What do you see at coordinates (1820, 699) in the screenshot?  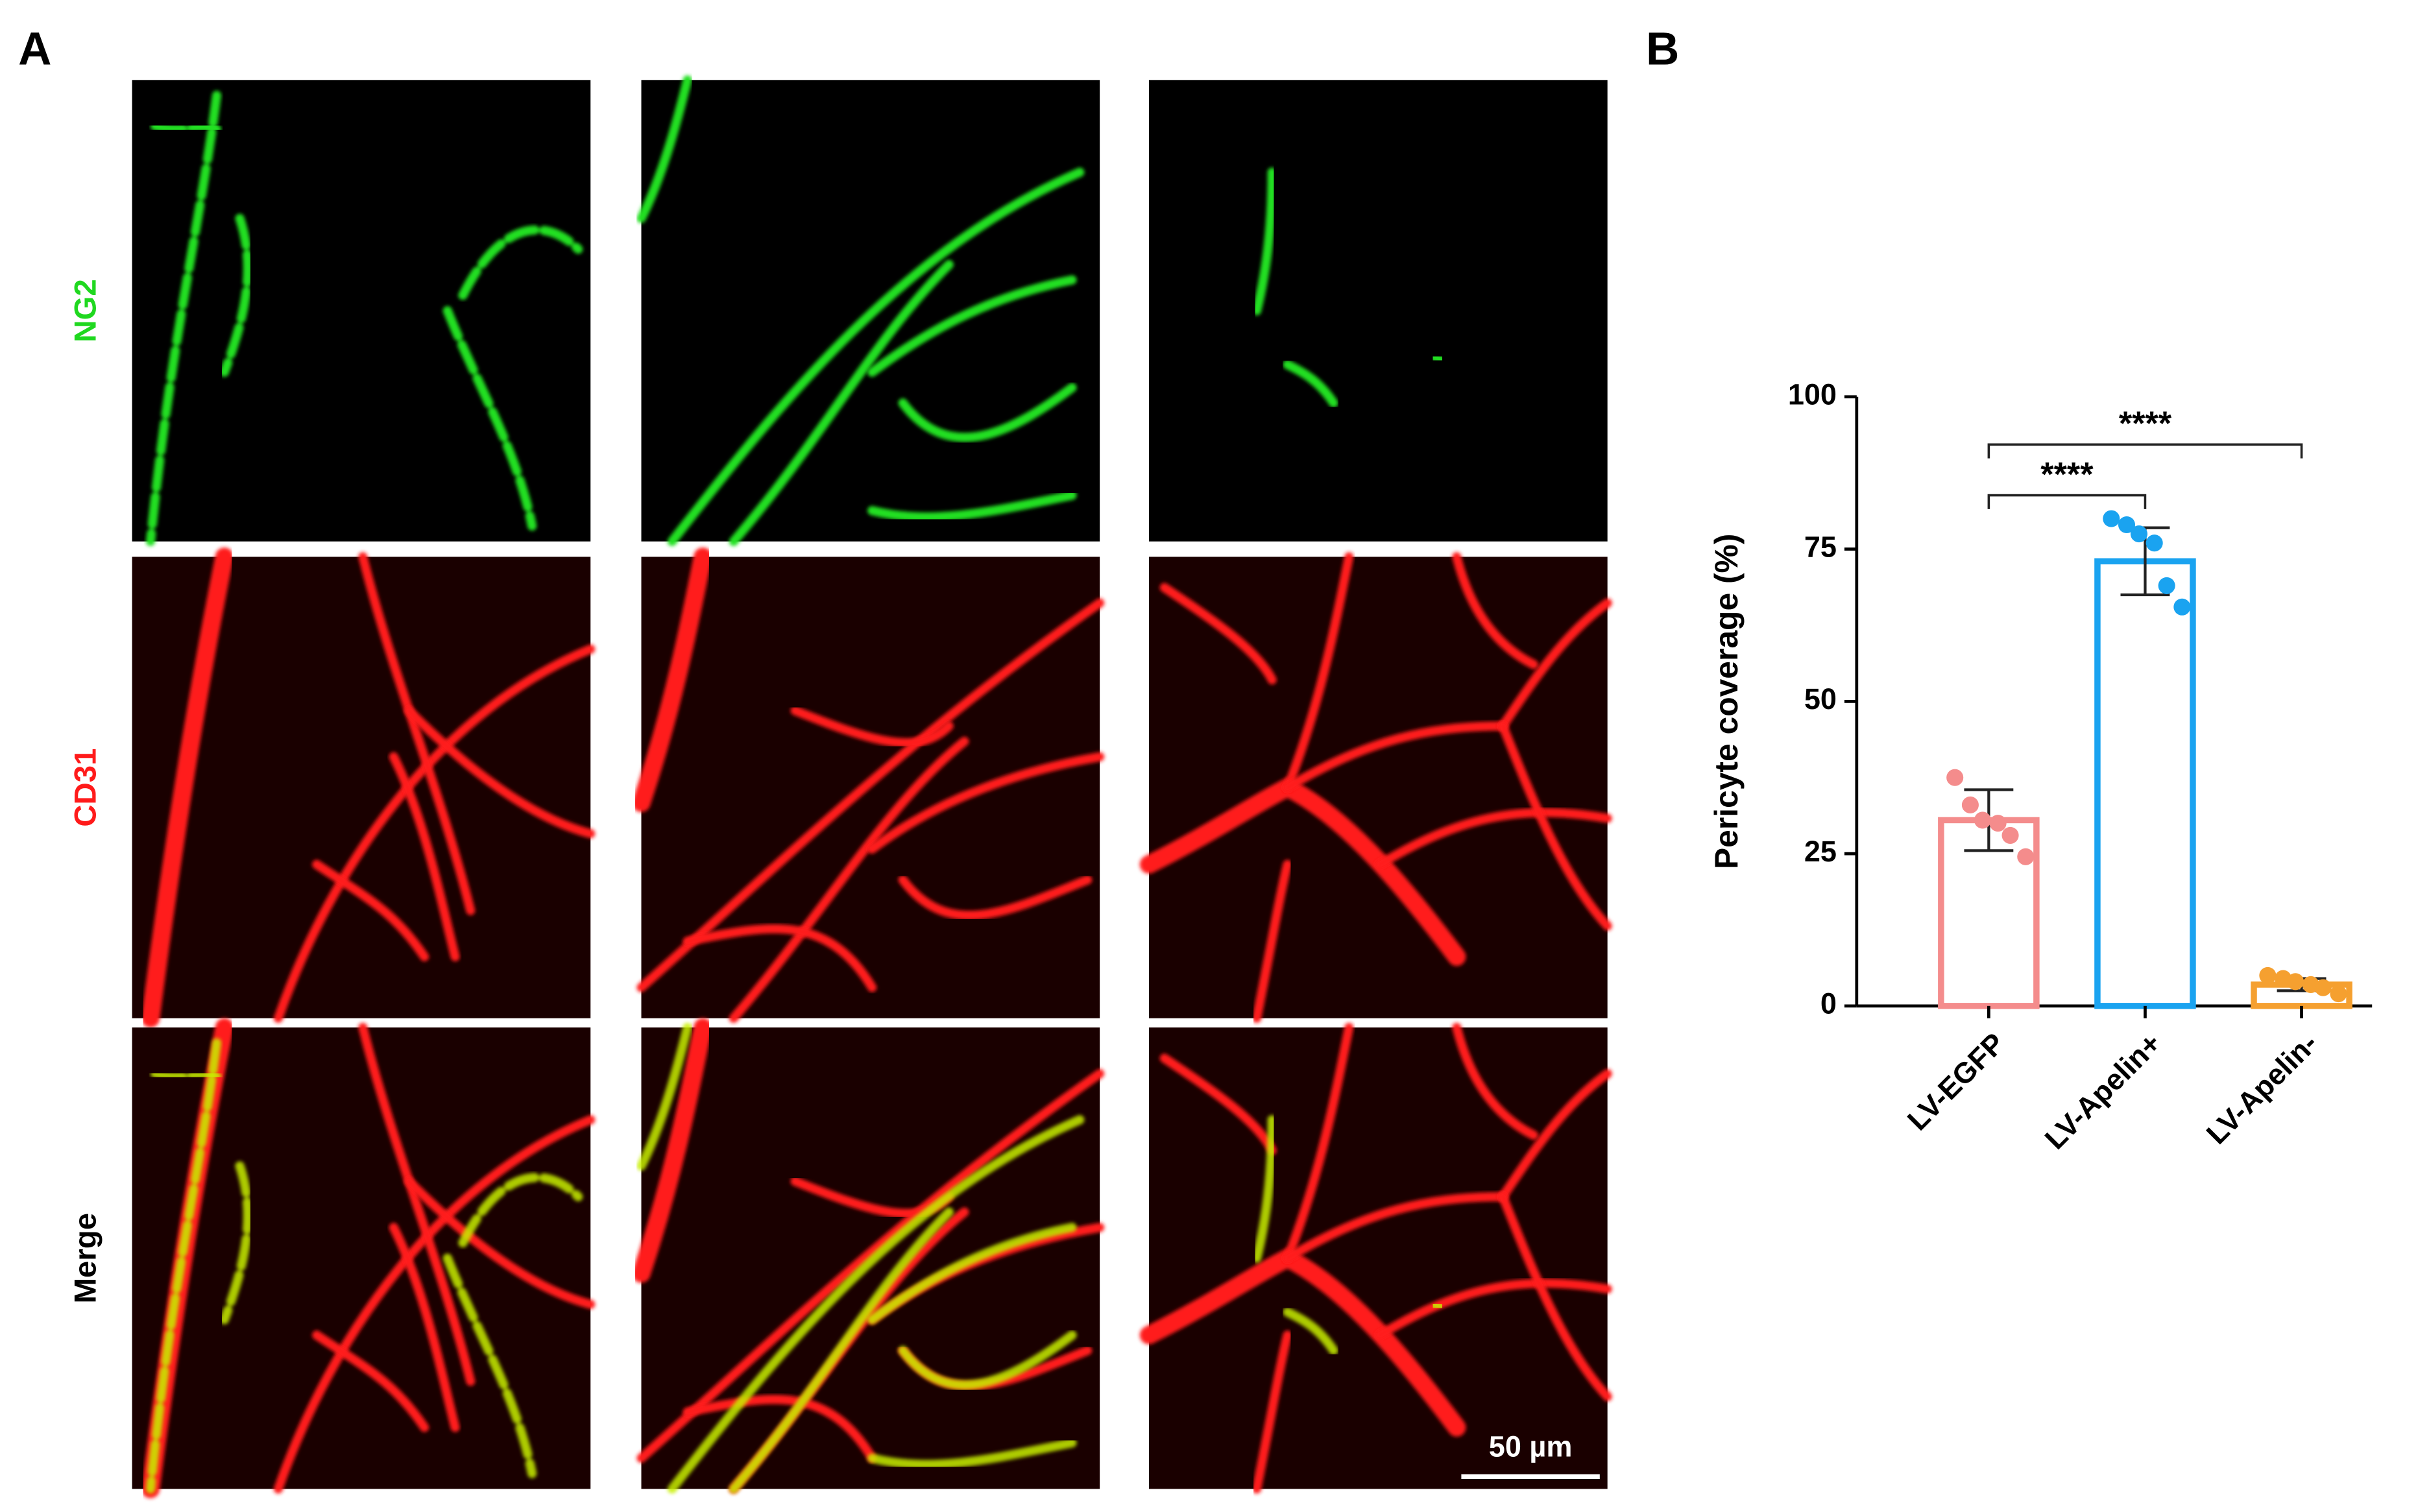 I see `y-tick-label: 50` at bounding box center [1820, 699].